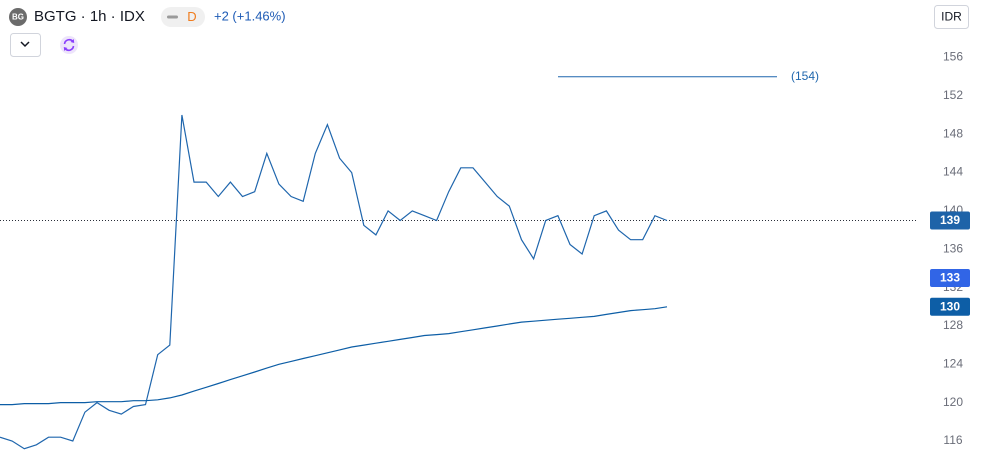  Describe the element at coordinates (953, 133) in the screenshot. I see `y-tick-label: 148` at that location.